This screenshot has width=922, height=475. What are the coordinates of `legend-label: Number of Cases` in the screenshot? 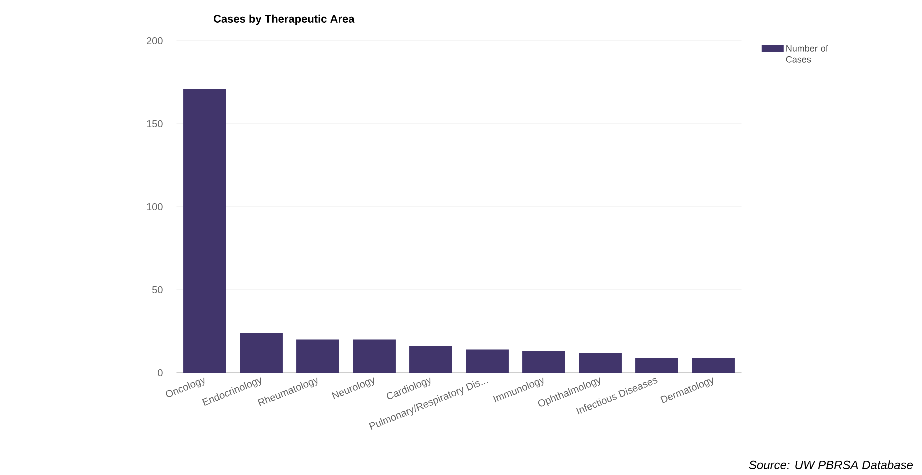 It's located at (807, 54).